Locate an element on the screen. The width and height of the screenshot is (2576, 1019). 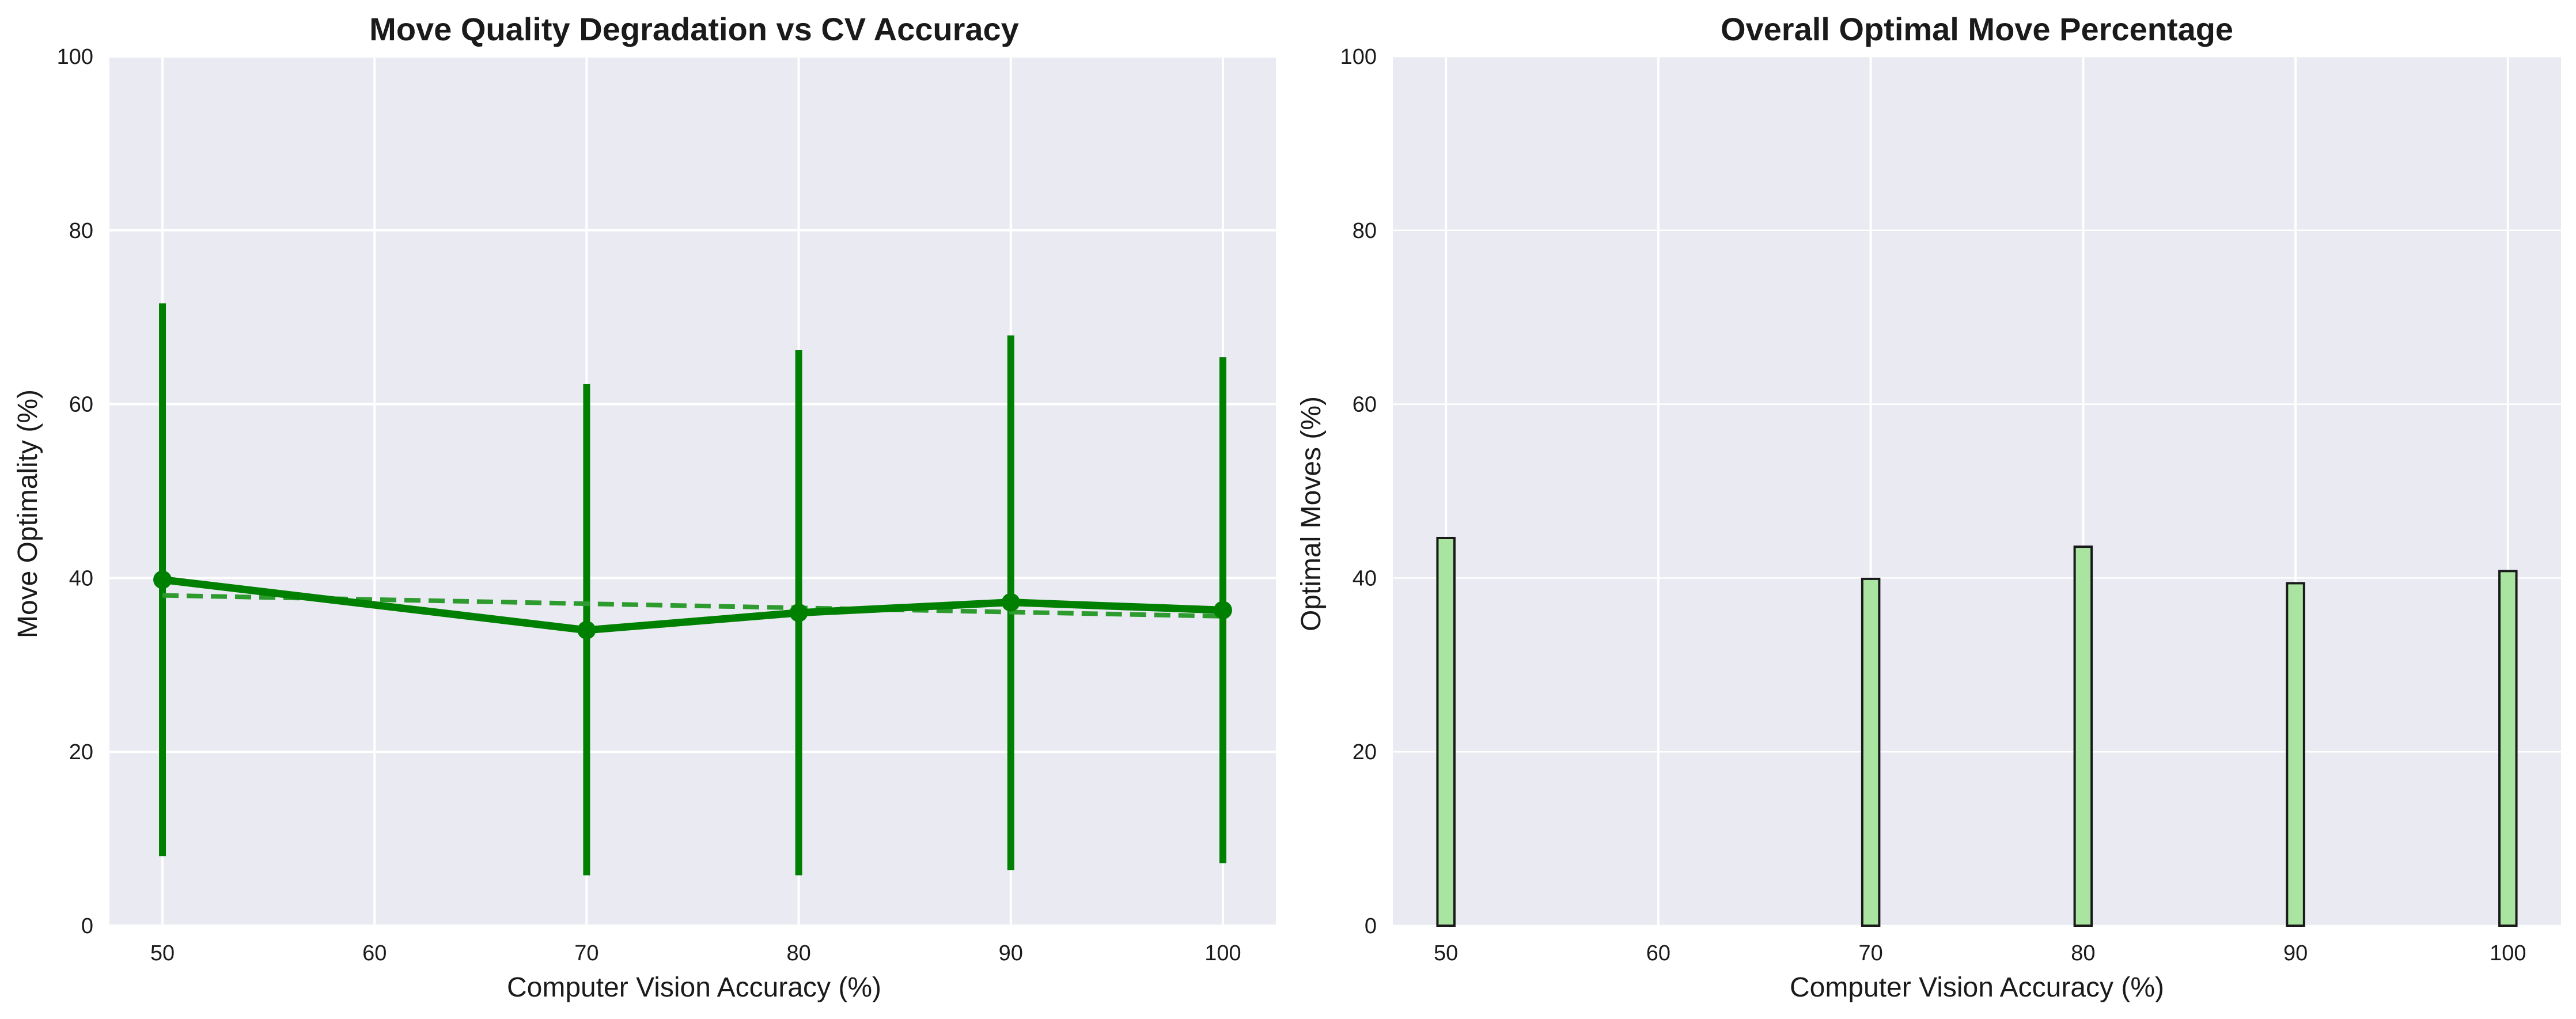
right-chart-title: Overall Optimal Move Percentage is located at coordinates (1977, 29).